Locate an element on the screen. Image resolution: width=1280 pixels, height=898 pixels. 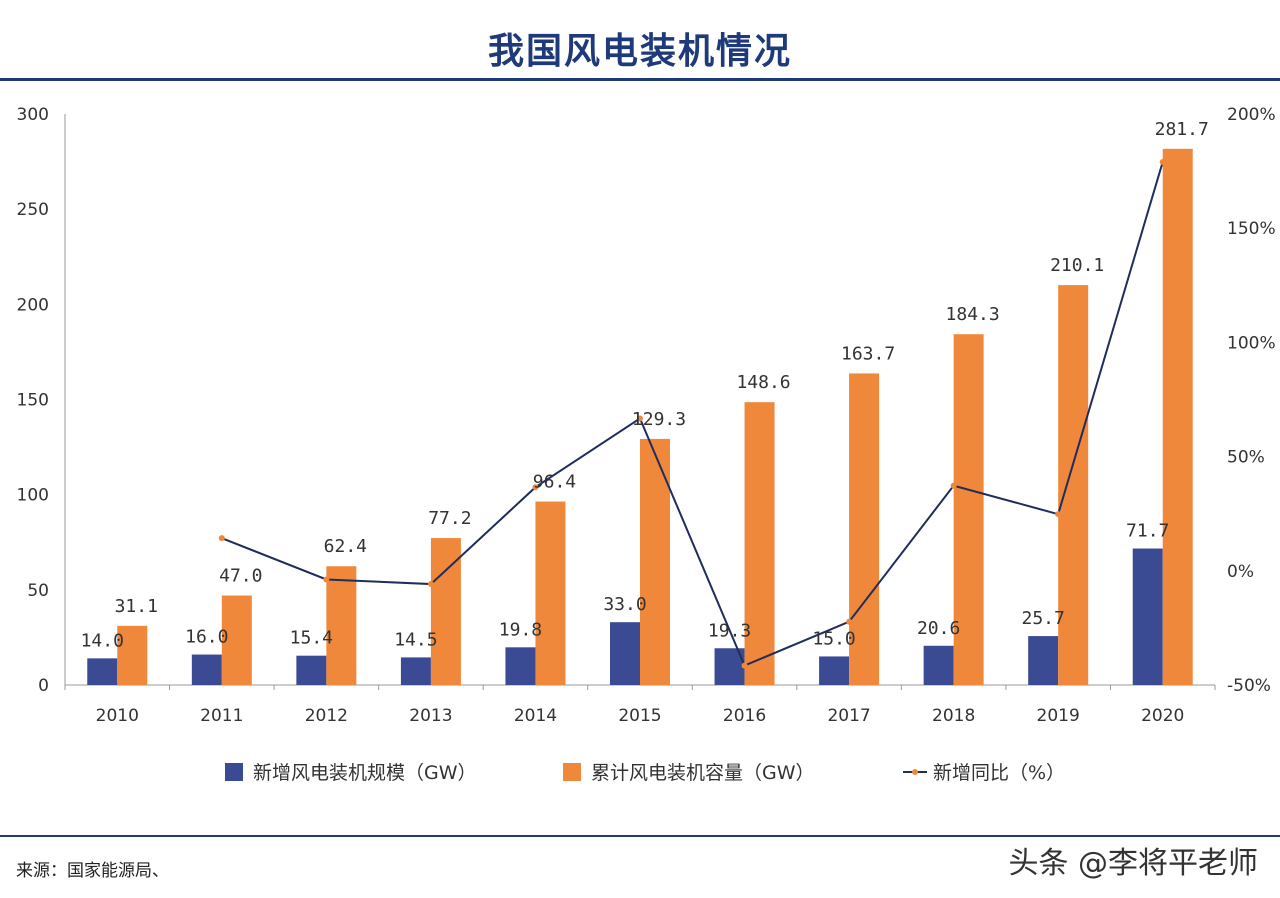
legend-cumulative-capacity-swatch is located at coordinates (572, 772).